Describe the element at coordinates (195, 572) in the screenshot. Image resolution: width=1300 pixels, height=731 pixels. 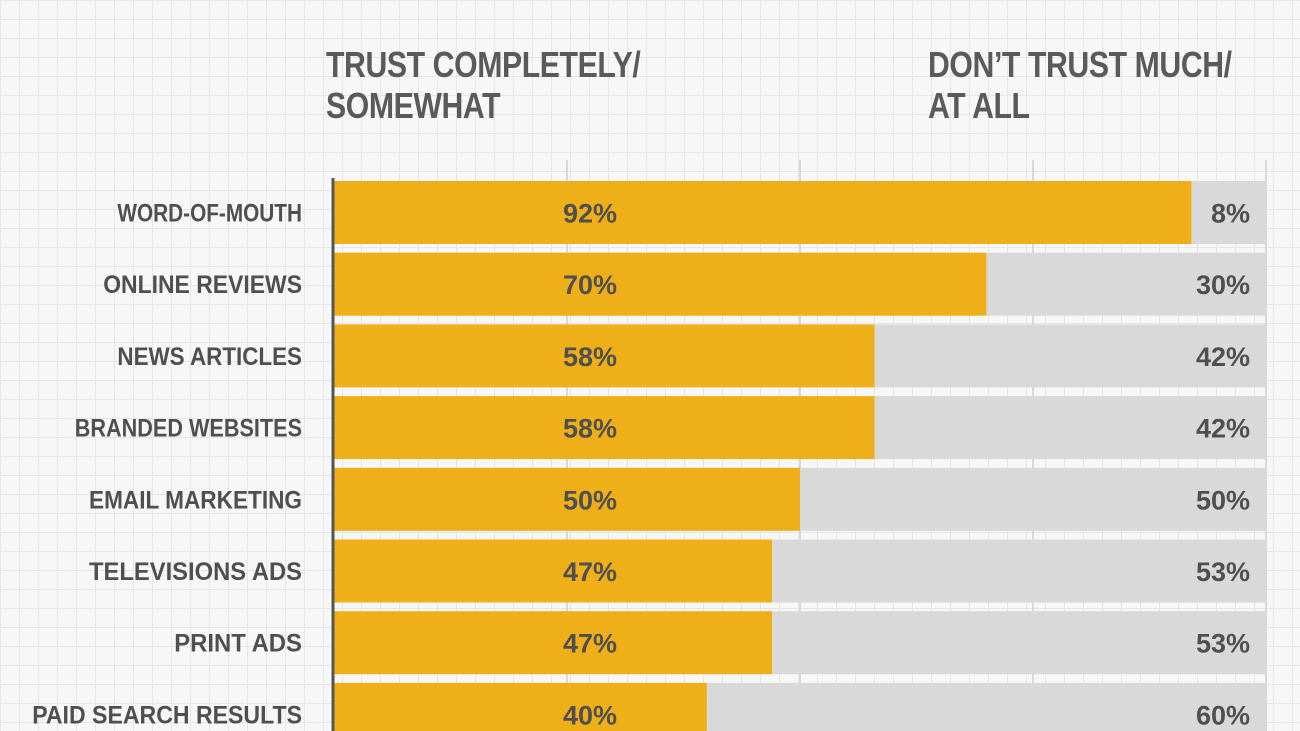
I see `category-label: TELEVISIONS ADS` at that location.